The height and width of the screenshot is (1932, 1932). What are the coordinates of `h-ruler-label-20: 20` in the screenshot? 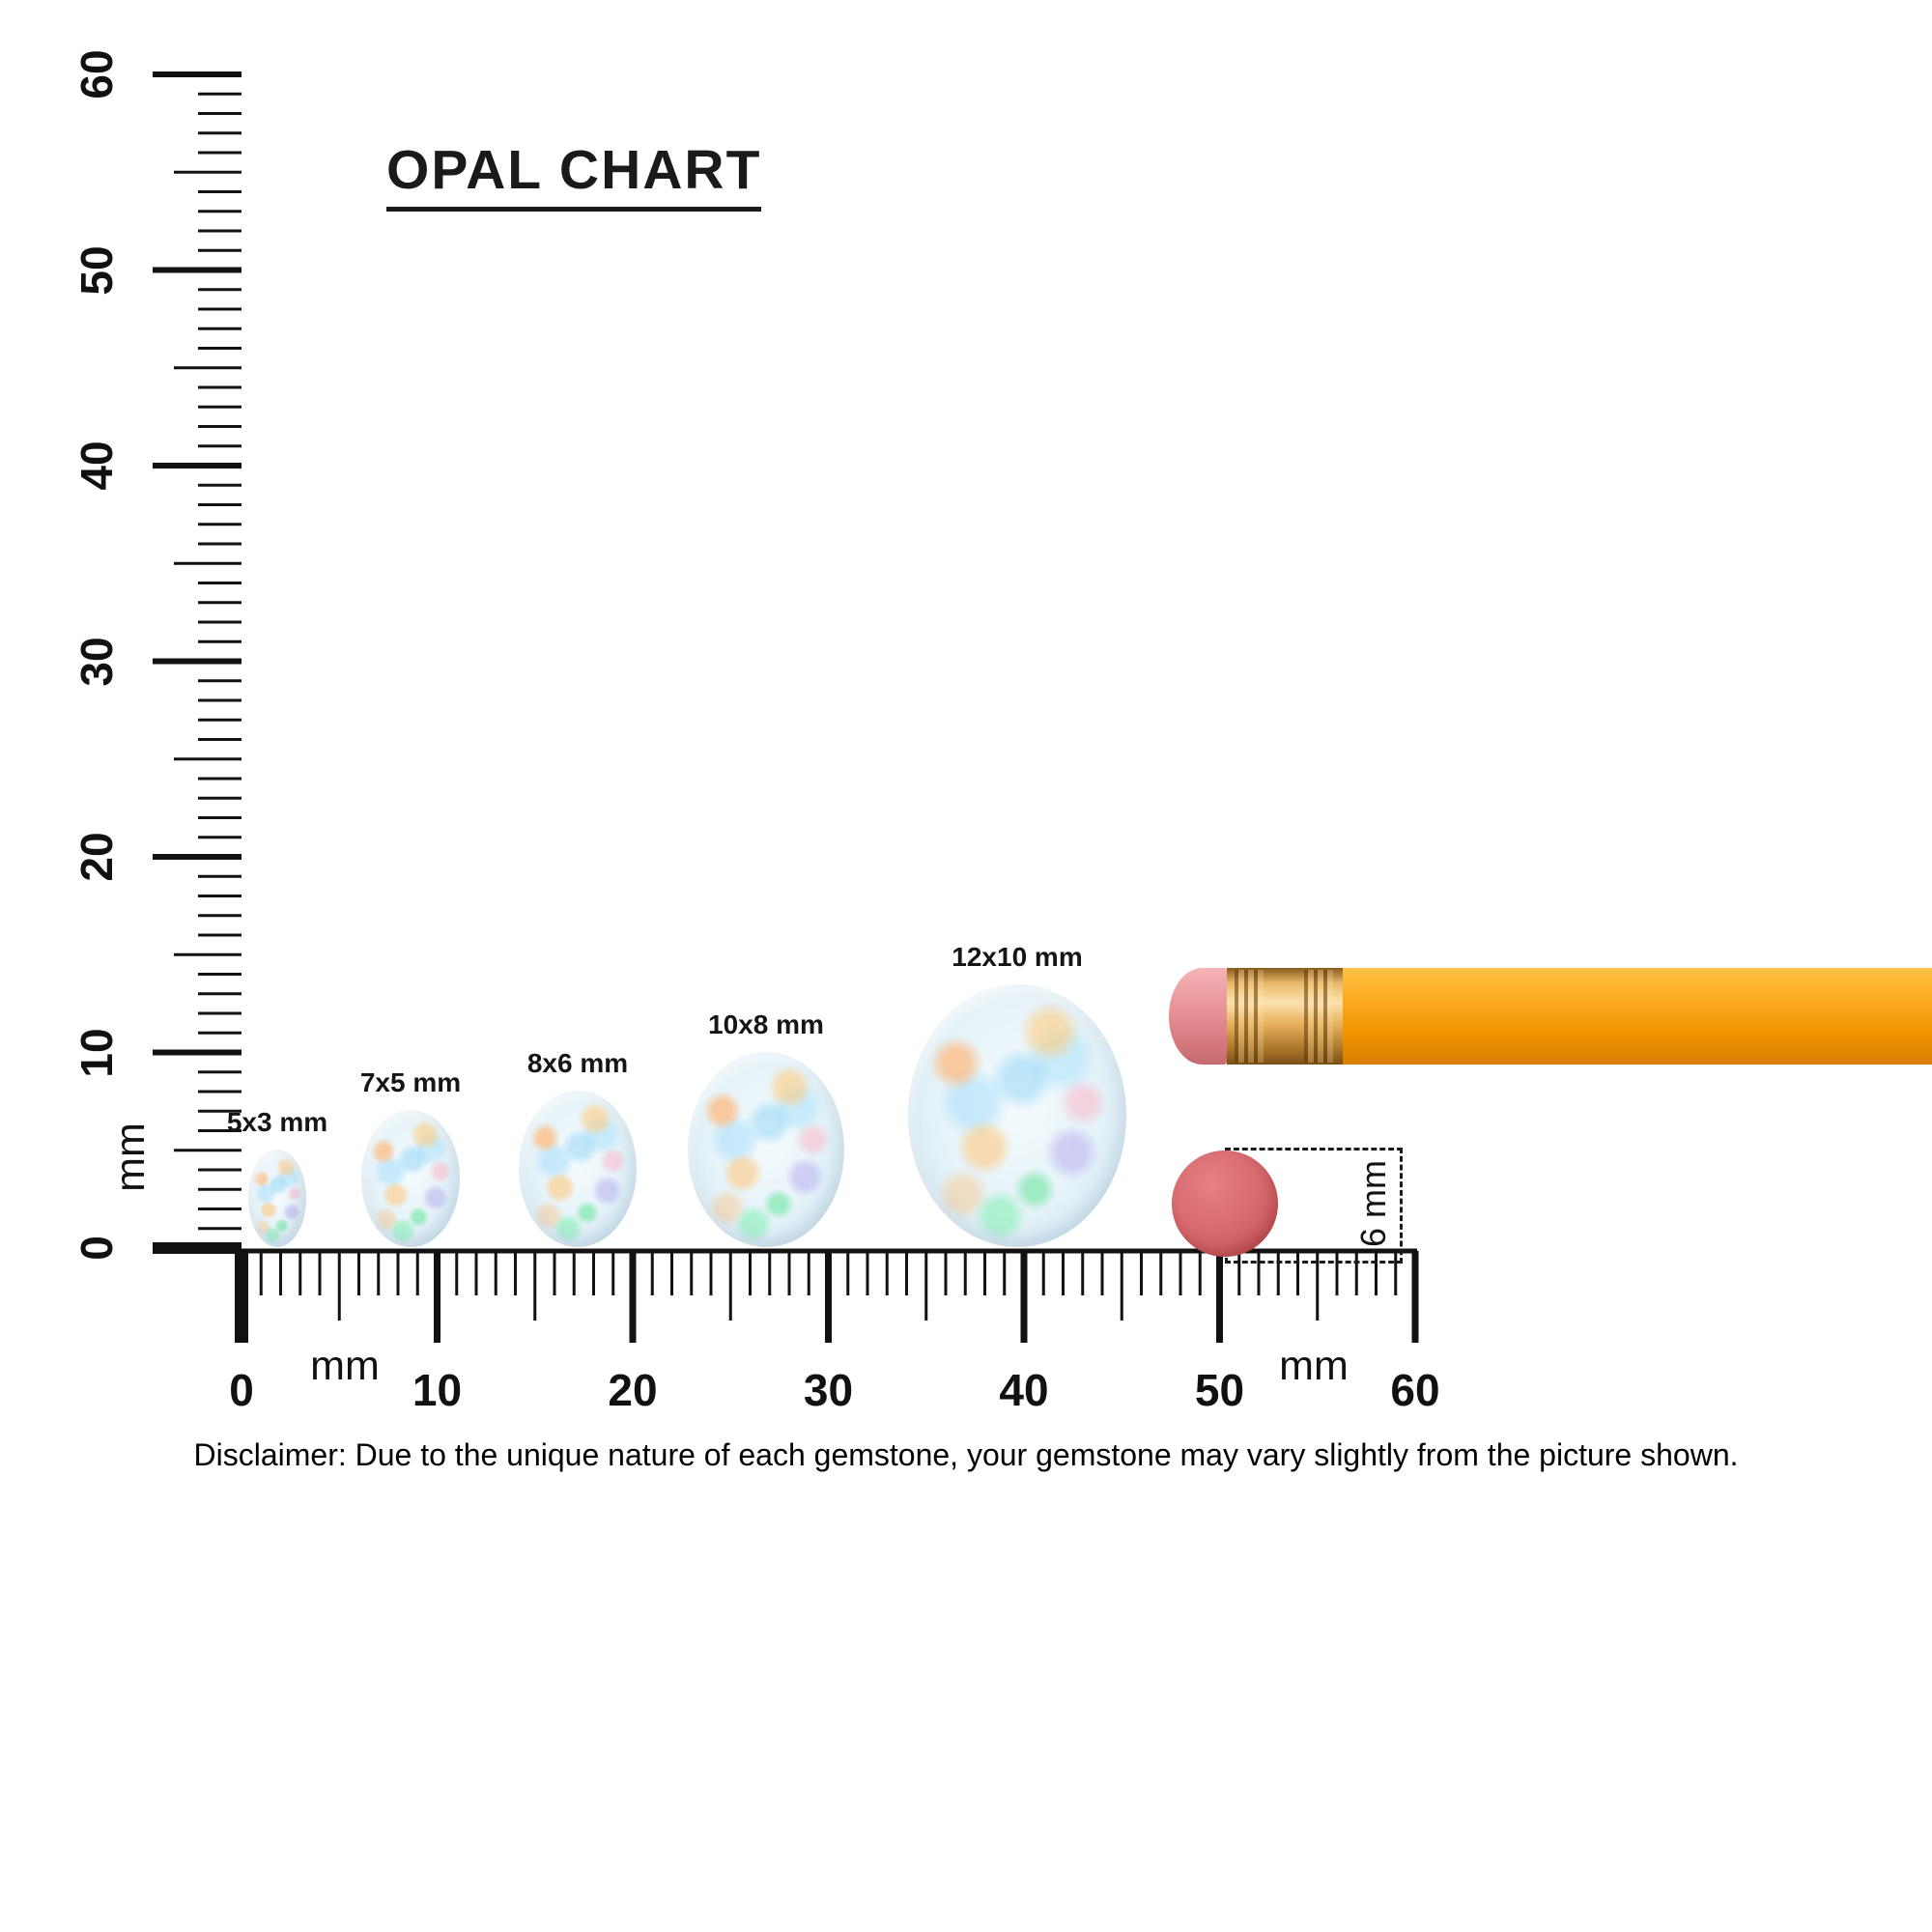 It's located at (633, 1390).